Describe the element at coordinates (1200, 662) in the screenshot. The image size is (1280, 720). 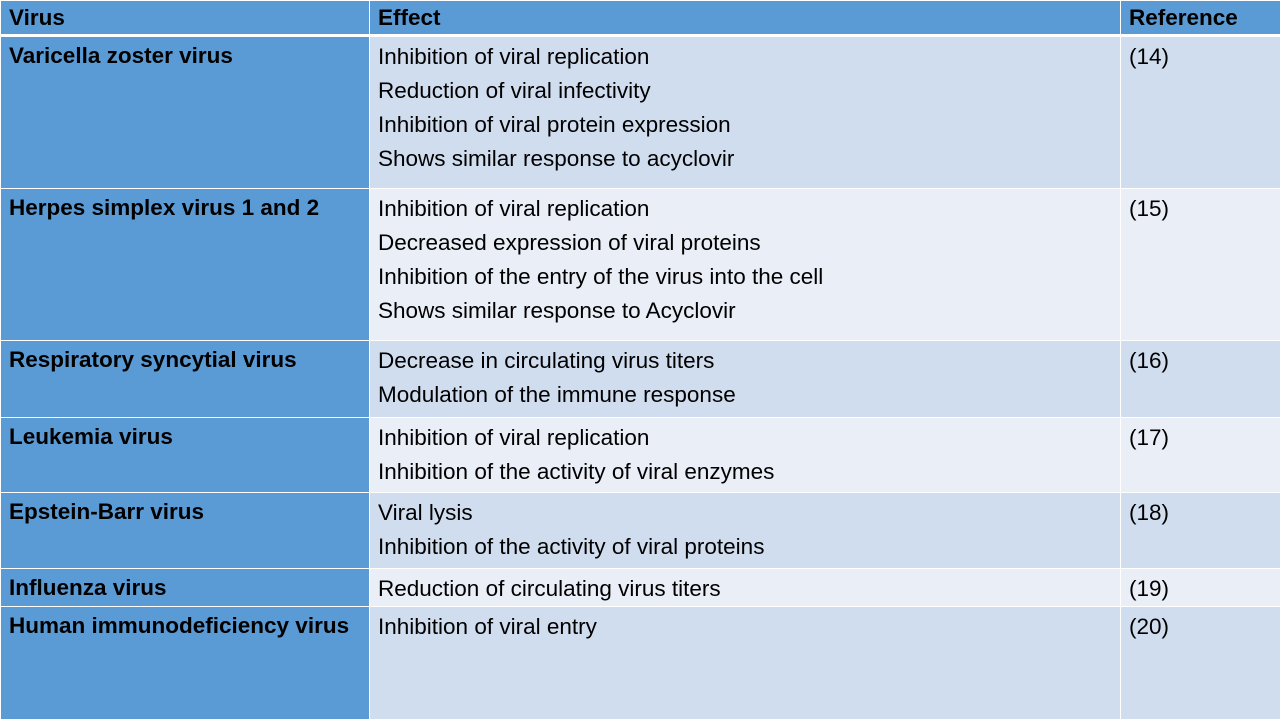
I see `reference-cell: (20)` at that location.